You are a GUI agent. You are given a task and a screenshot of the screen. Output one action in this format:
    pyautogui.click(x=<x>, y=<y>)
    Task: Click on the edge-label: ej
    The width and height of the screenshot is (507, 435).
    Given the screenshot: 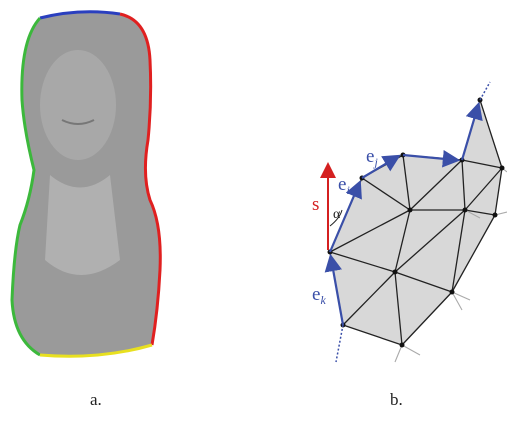 What is the action you would take?
    pyautogui.click(x=372, y=157)
    